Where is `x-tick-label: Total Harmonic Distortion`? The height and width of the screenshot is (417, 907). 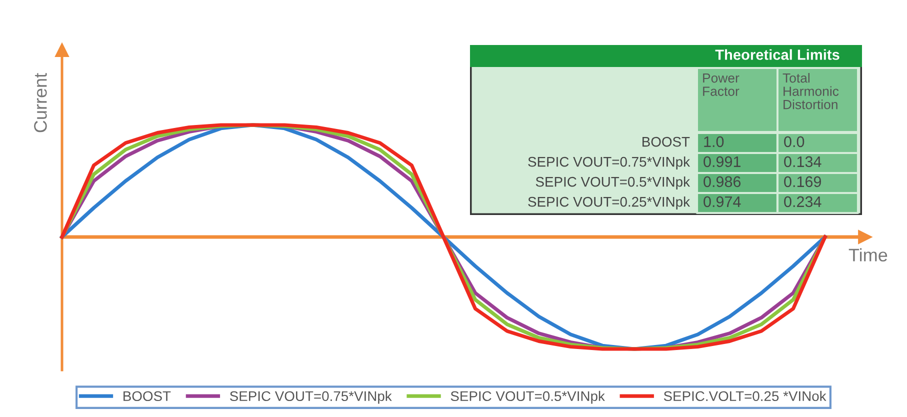 x-tick-label: Total Harmonic Distortion is located at coordinates (810, 91).